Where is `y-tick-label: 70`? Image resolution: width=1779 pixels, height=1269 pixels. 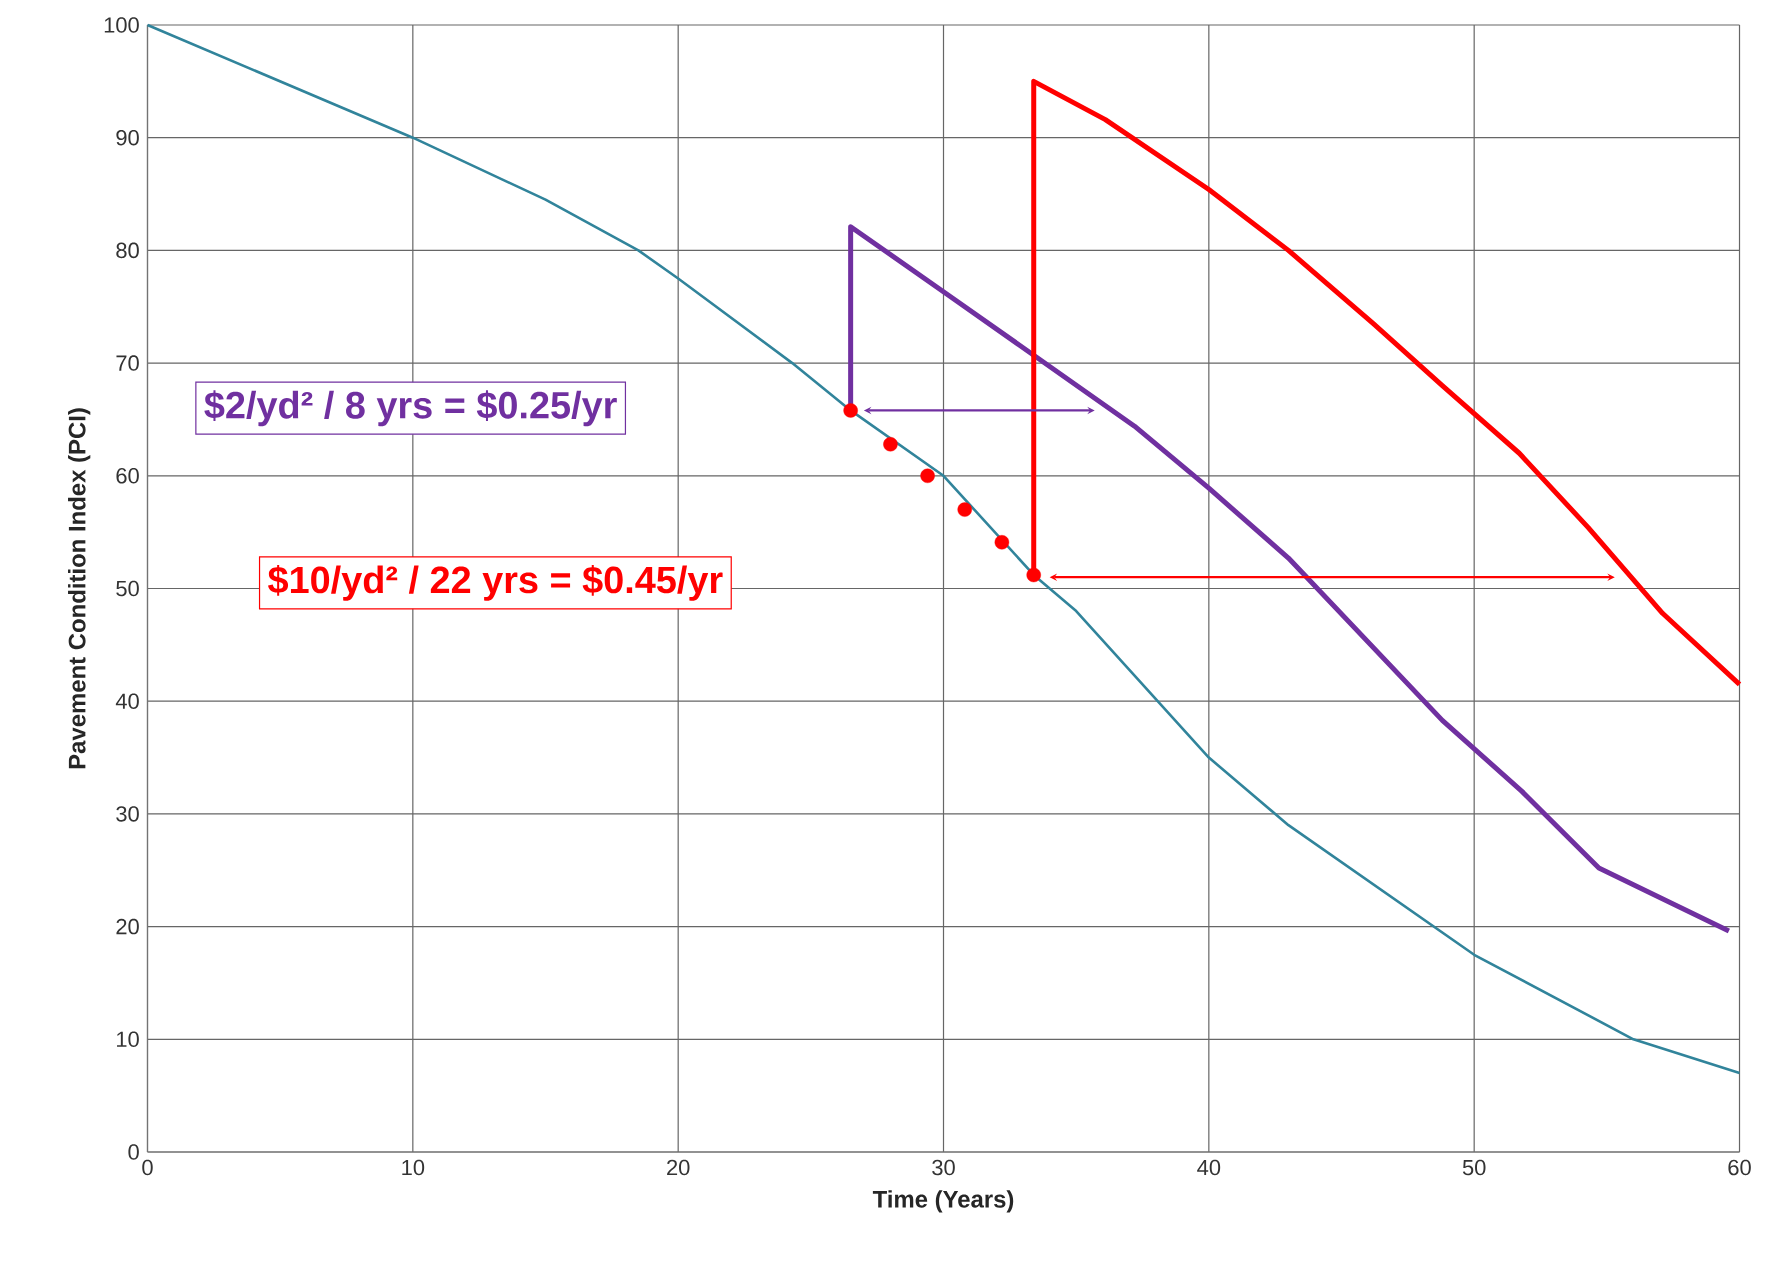 y-tick-label: 70 is located at coordinates (127, 363).